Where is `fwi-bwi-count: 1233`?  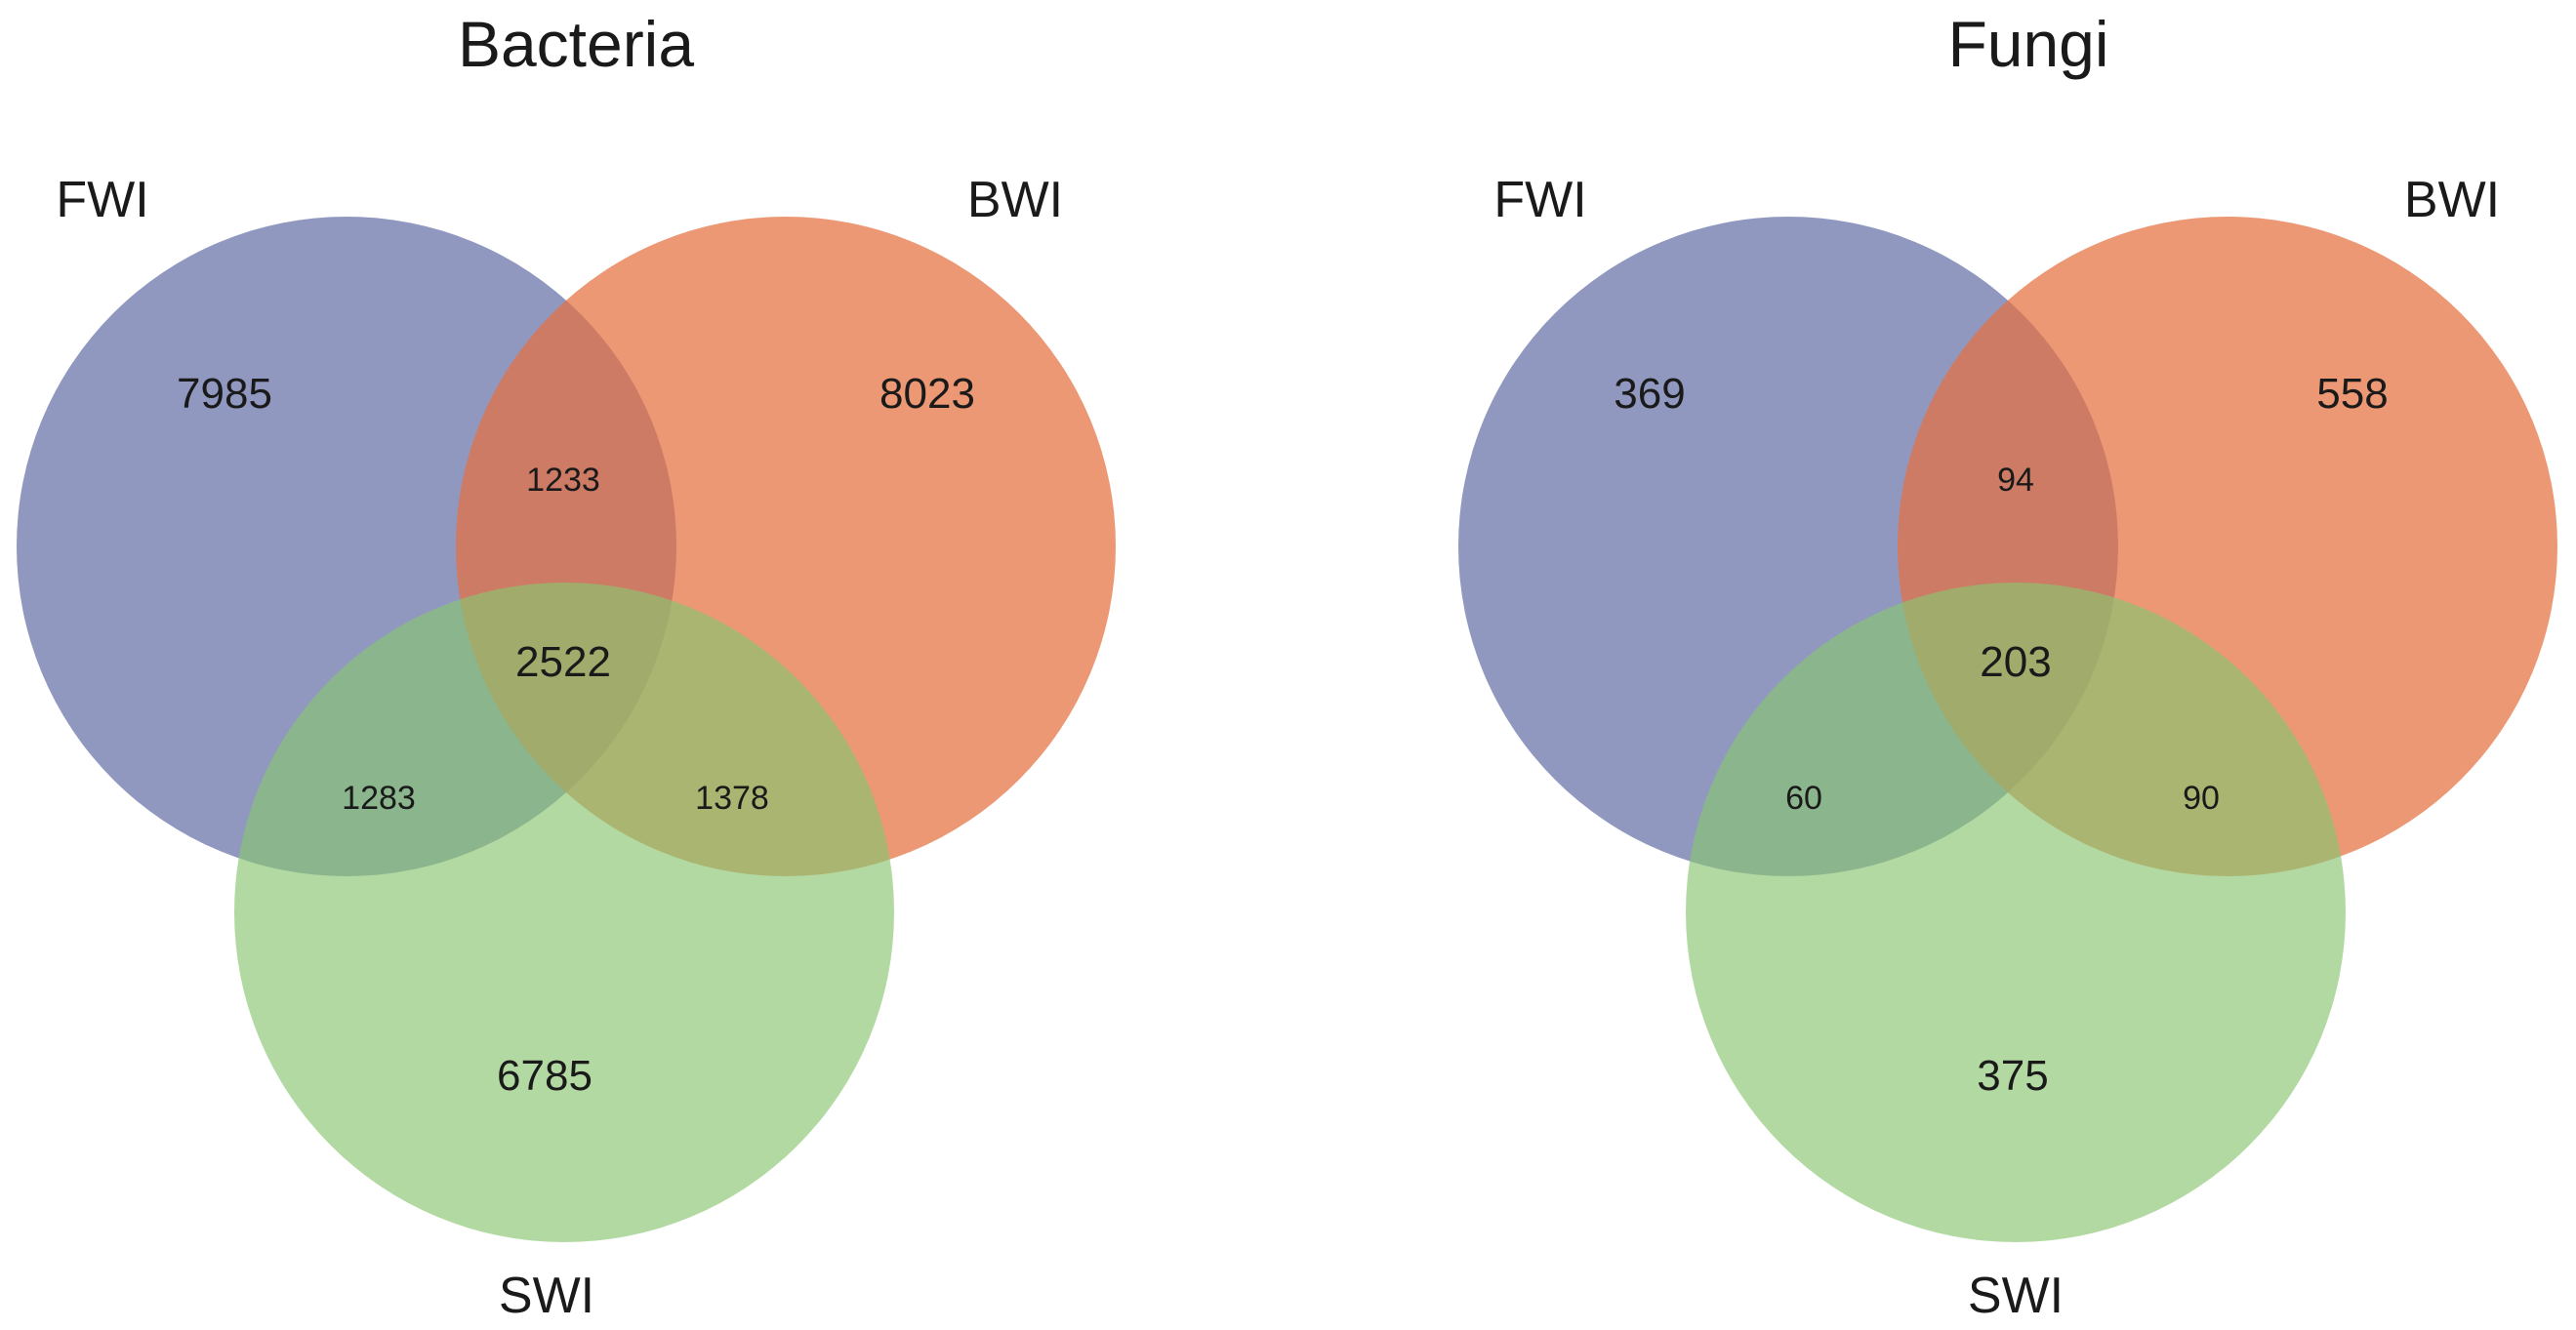
fwi-bwi-count: 1233 is located at coordinates (563, 480).